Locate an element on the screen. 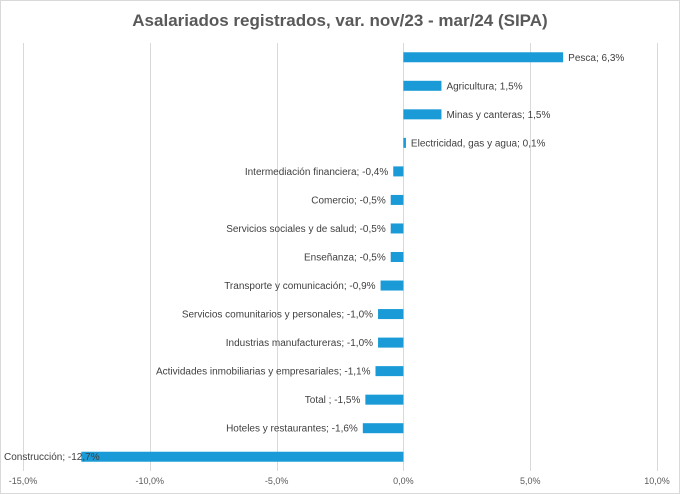  data-label: Industrias manufactureras; -1,0% is located at coordinates (299, 343).